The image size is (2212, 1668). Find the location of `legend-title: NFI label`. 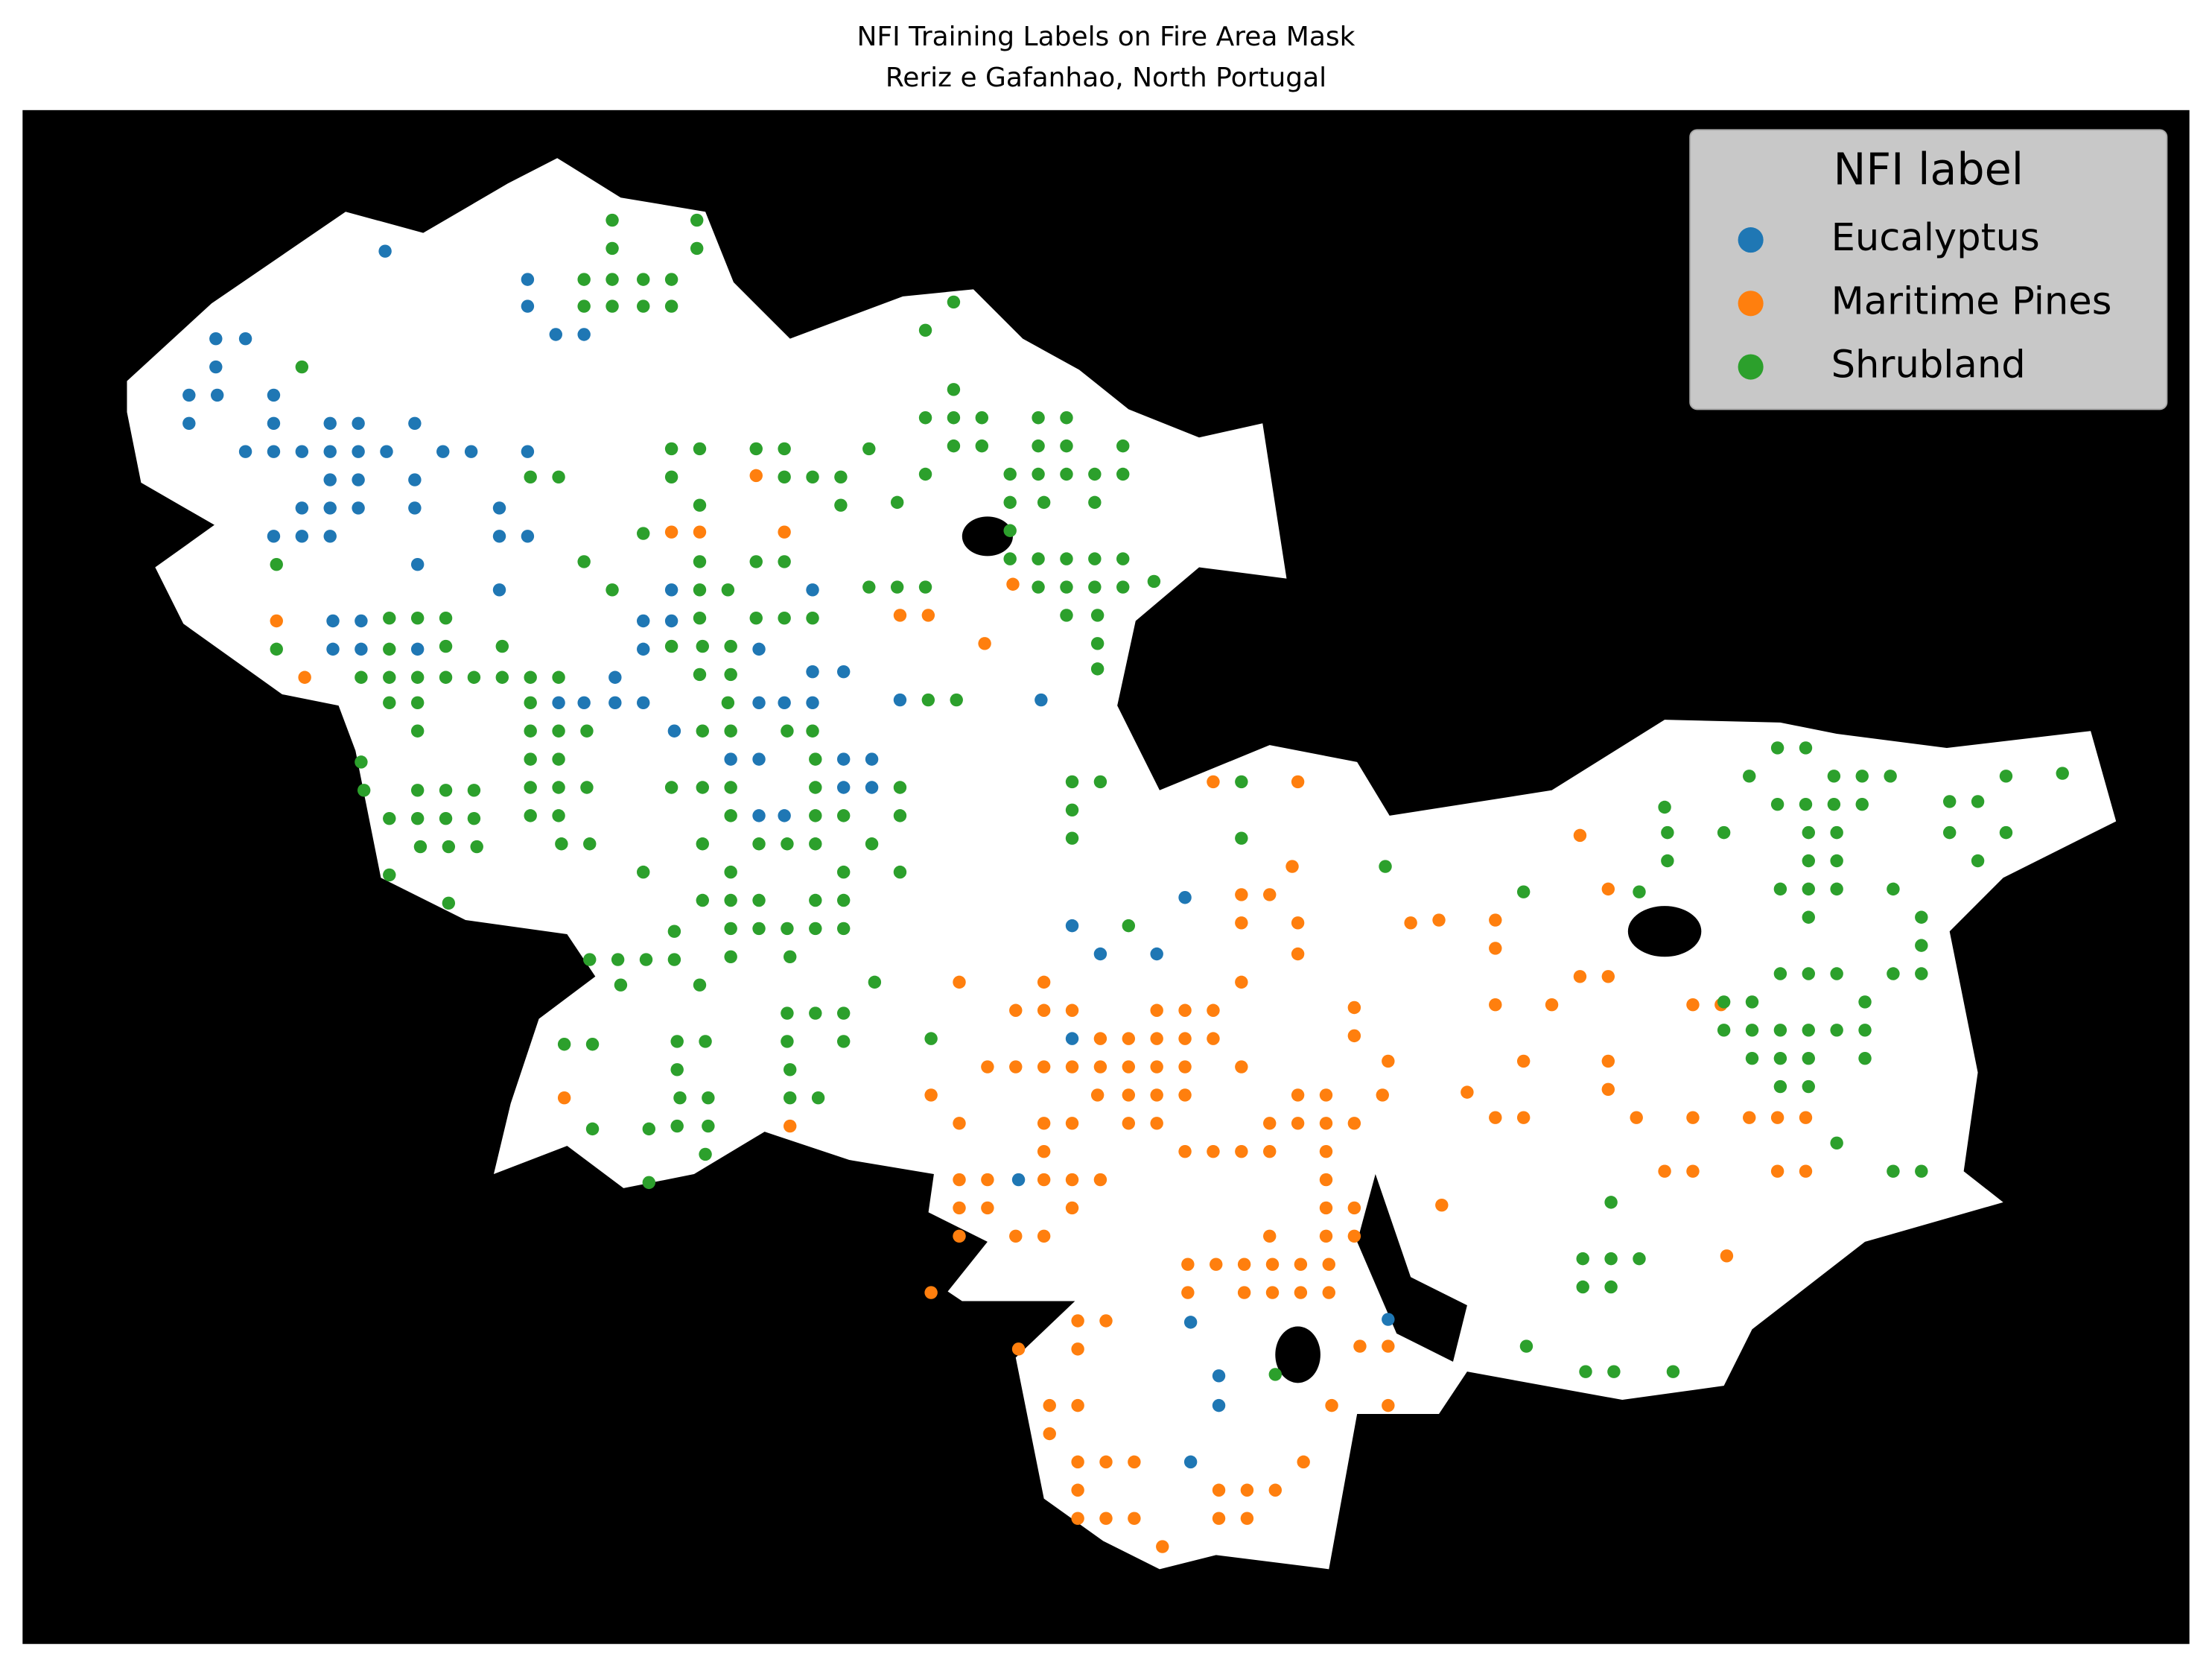

legend-title: NFI label is located at coordinates (1928, 169).